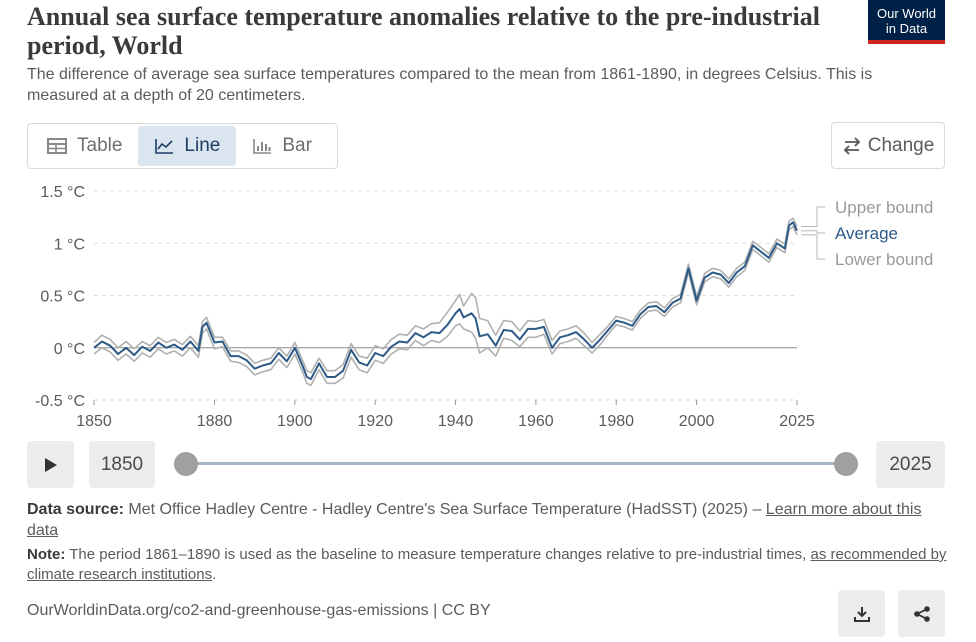 This screenshot has height=642, width=976. What do you see at coordinates (75, 509) in the screenshot?
I see `data-source-label: Data source:` at bounding box center [75, 509].